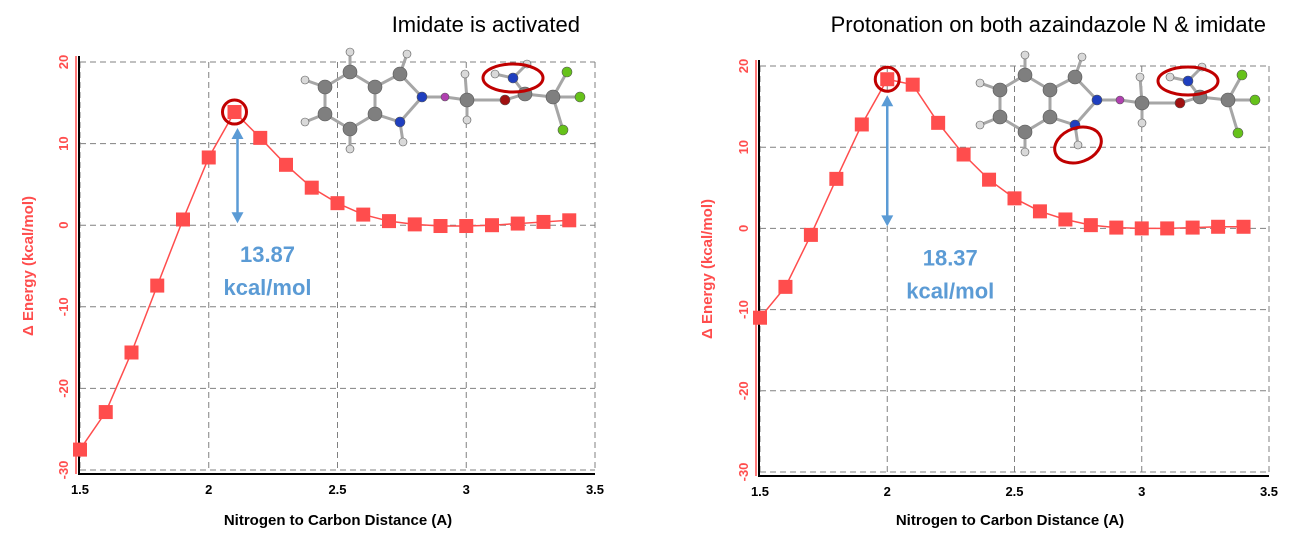  I want to click on x-tick-label: 3, so click(466, 489).